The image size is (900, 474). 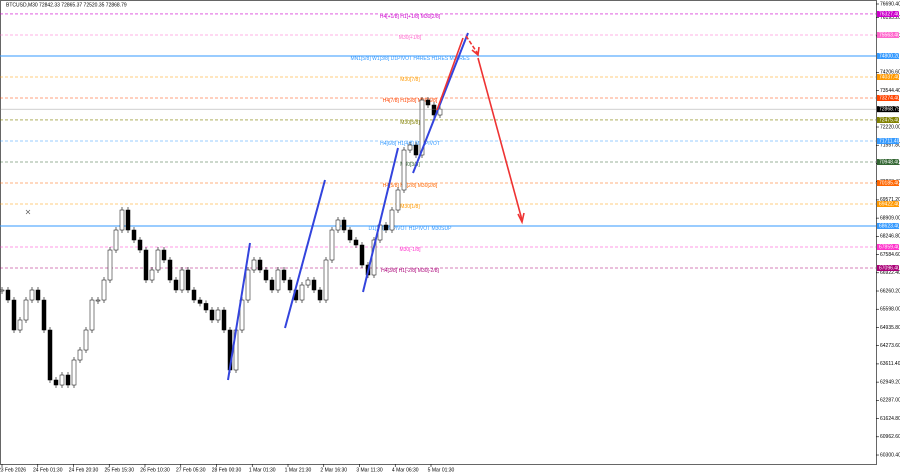 I want to click on level-text: H4[3/8] H1[-2/8] M30[-2/8], so click(x=410, y=271).